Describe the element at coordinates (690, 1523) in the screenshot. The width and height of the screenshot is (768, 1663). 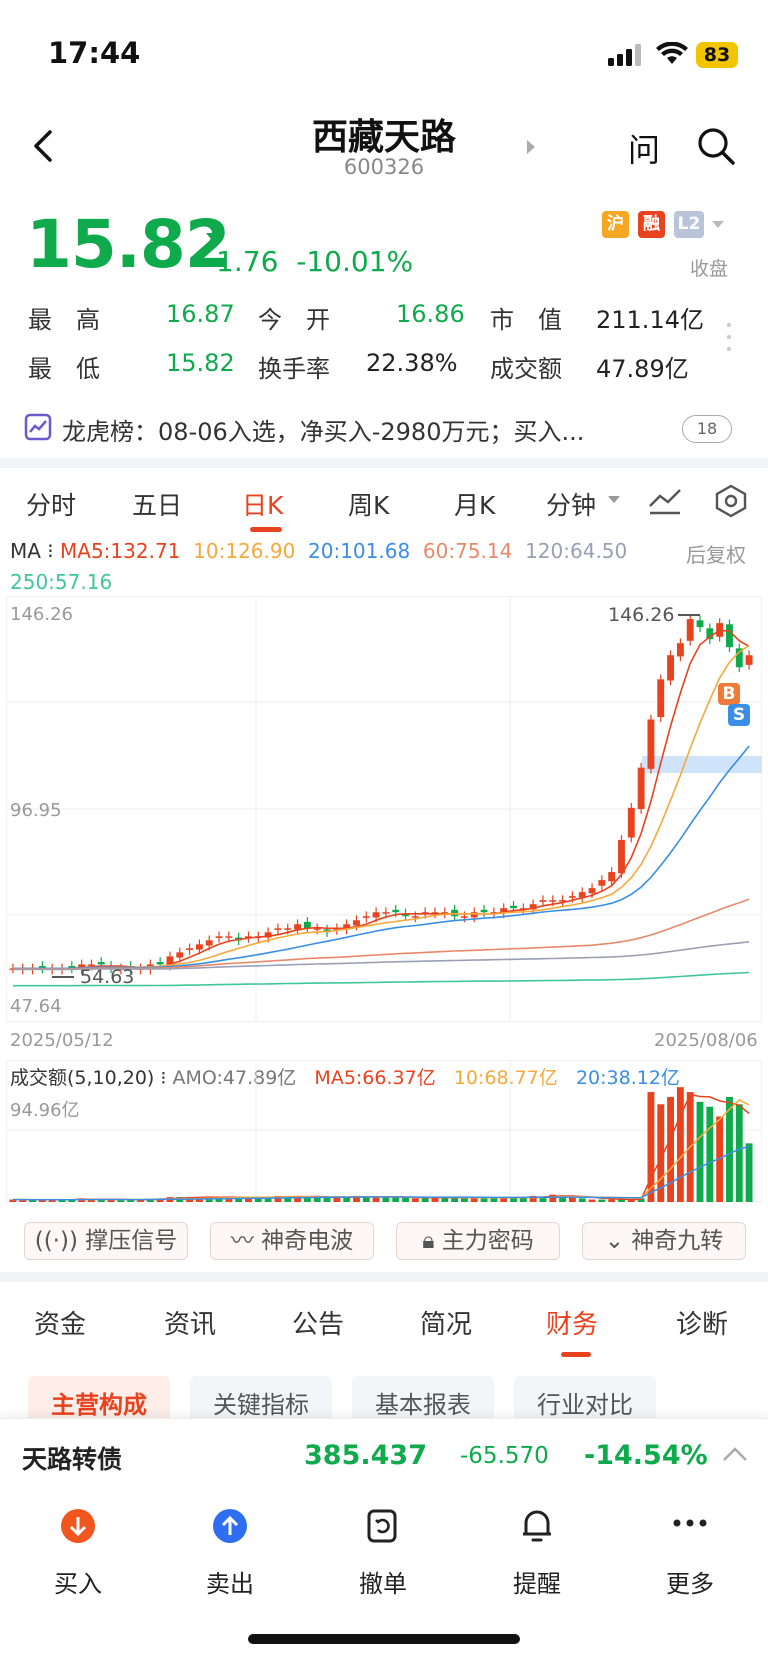
I see `more-icon` at that location.